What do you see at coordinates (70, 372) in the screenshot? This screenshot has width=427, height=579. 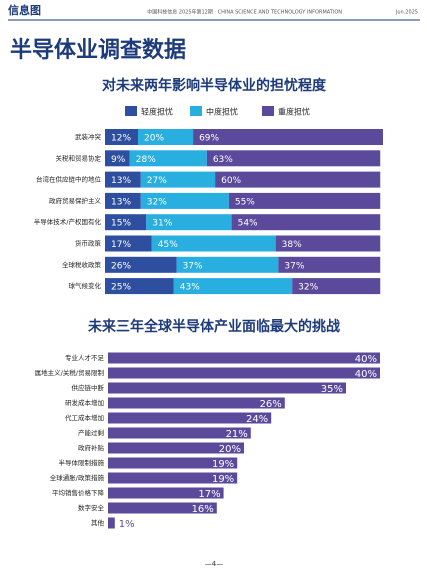 I see `category-label: 属地主义/关税/贸易限制` at bounding box center [70, 372].